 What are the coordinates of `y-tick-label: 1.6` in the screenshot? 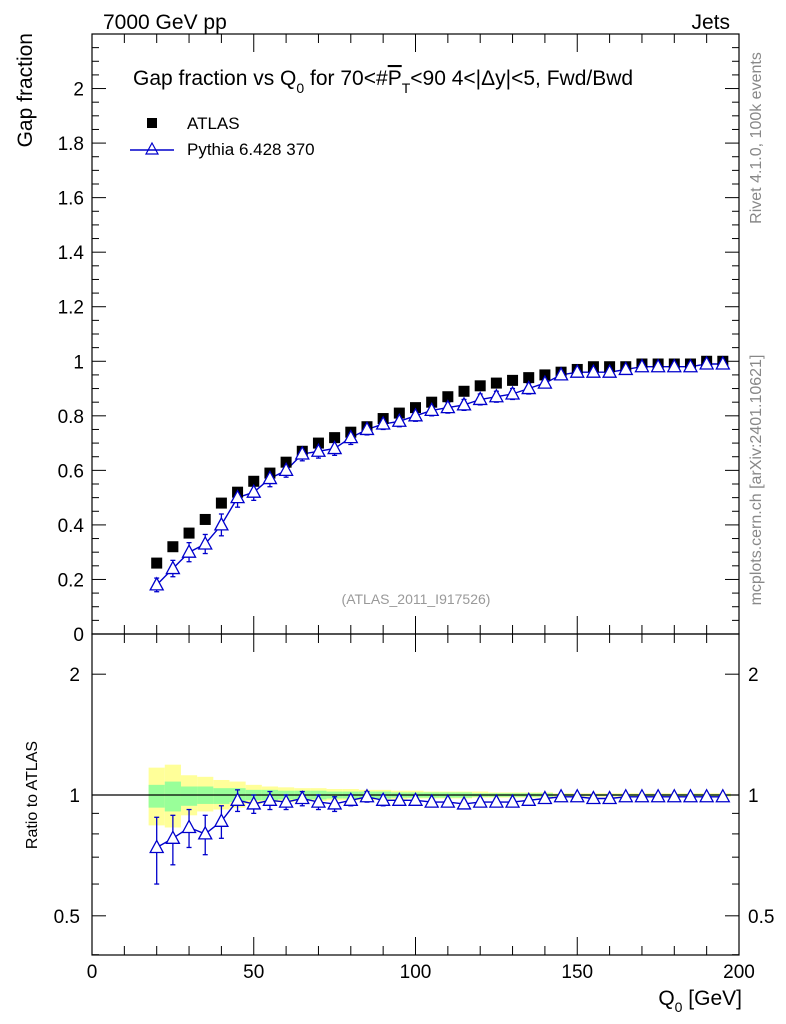 It's located at (71, 199).